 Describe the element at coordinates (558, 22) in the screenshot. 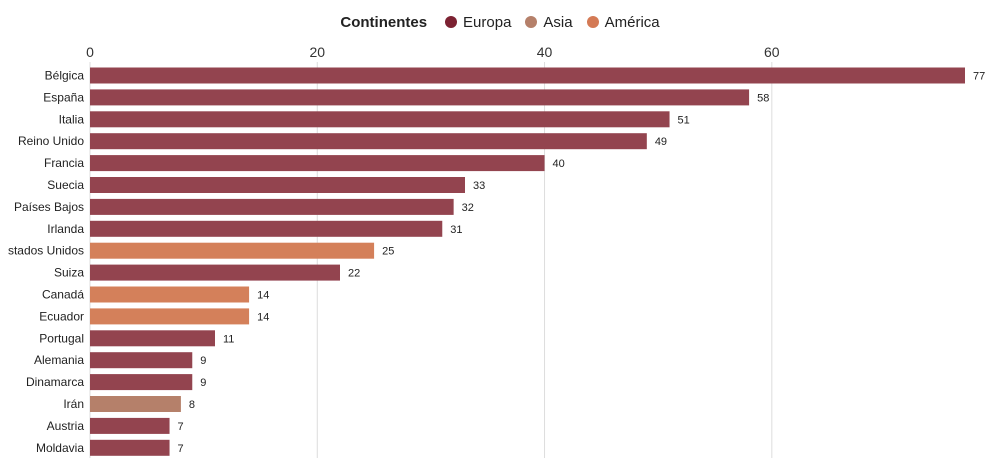

I see `legend-label-asia: Asia` at that location.